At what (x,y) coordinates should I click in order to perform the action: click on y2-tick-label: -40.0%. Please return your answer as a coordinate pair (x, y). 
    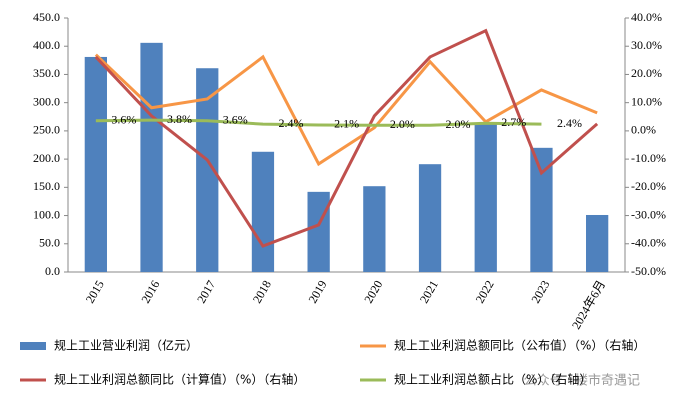
    Looking at the image, I should click on (648, 243).